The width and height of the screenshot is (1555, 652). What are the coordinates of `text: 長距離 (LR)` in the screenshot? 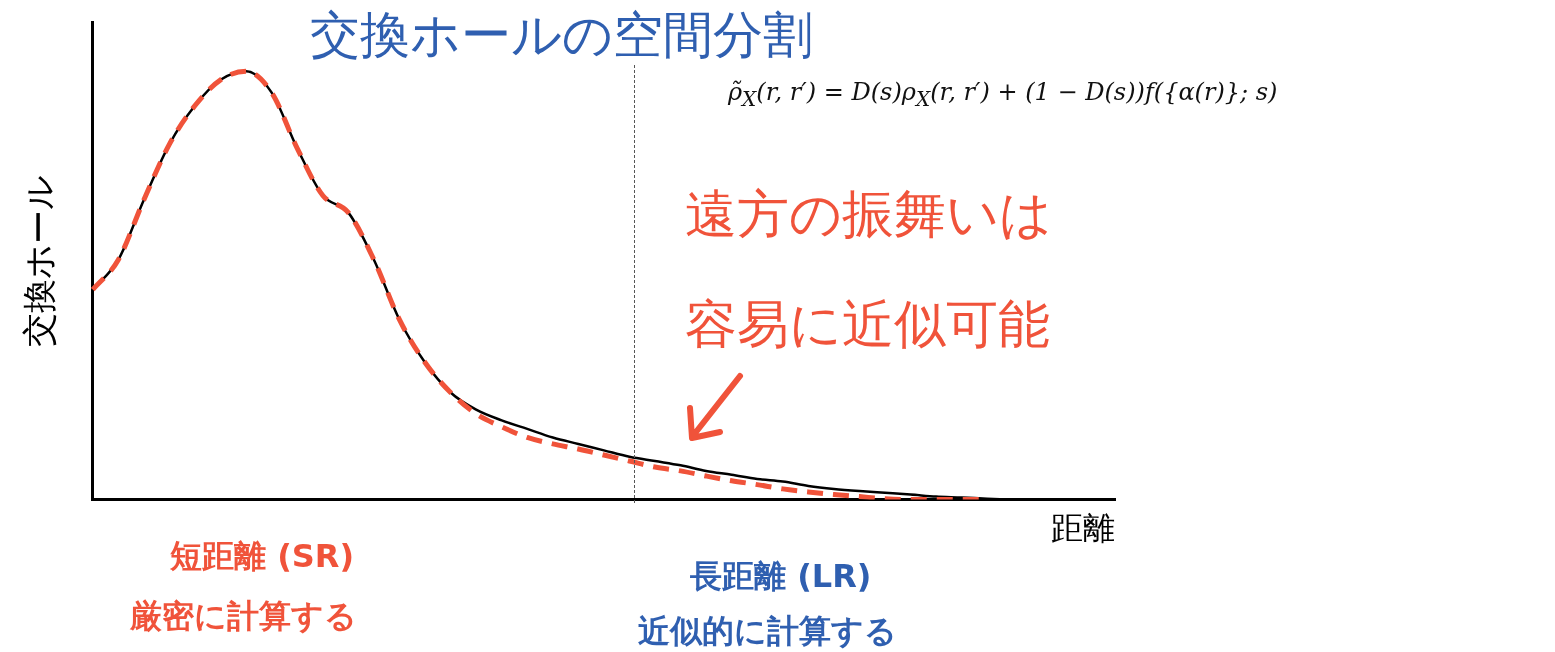 It's located at (781, 576).